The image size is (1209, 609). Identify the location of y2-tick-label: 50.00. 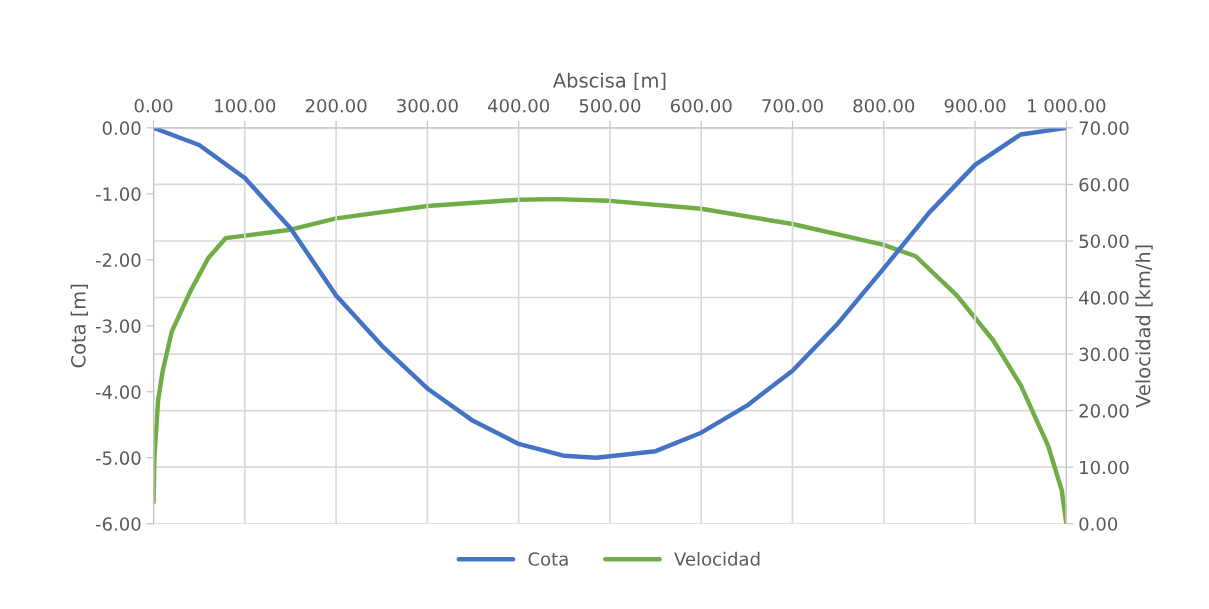
(1104, 241).